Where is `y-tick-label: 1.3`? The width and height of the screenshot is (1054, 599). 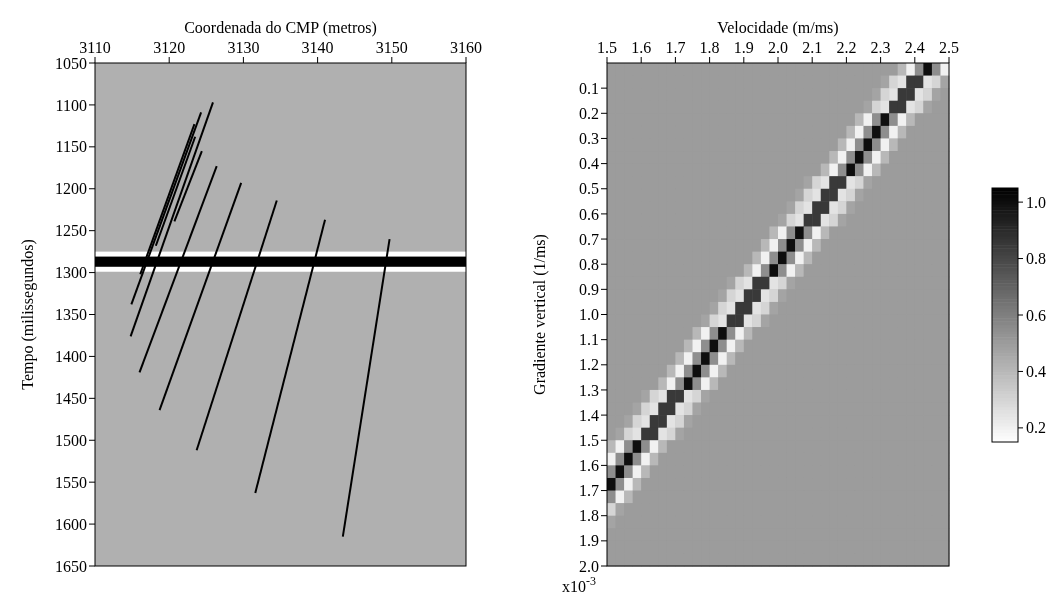 y-tick-label: 1.3 is located at coordinates (589, 390).